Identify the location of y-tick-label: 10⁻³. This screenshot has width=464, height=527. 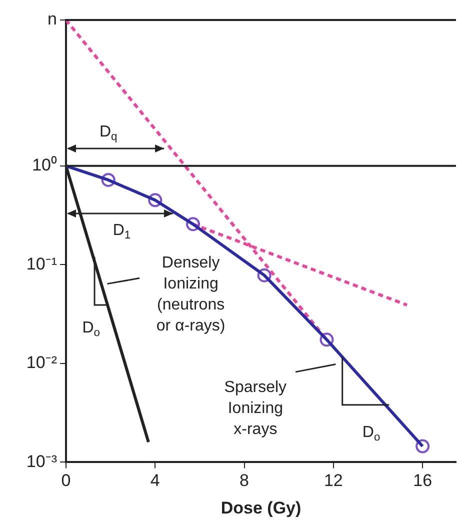
(42, 461).